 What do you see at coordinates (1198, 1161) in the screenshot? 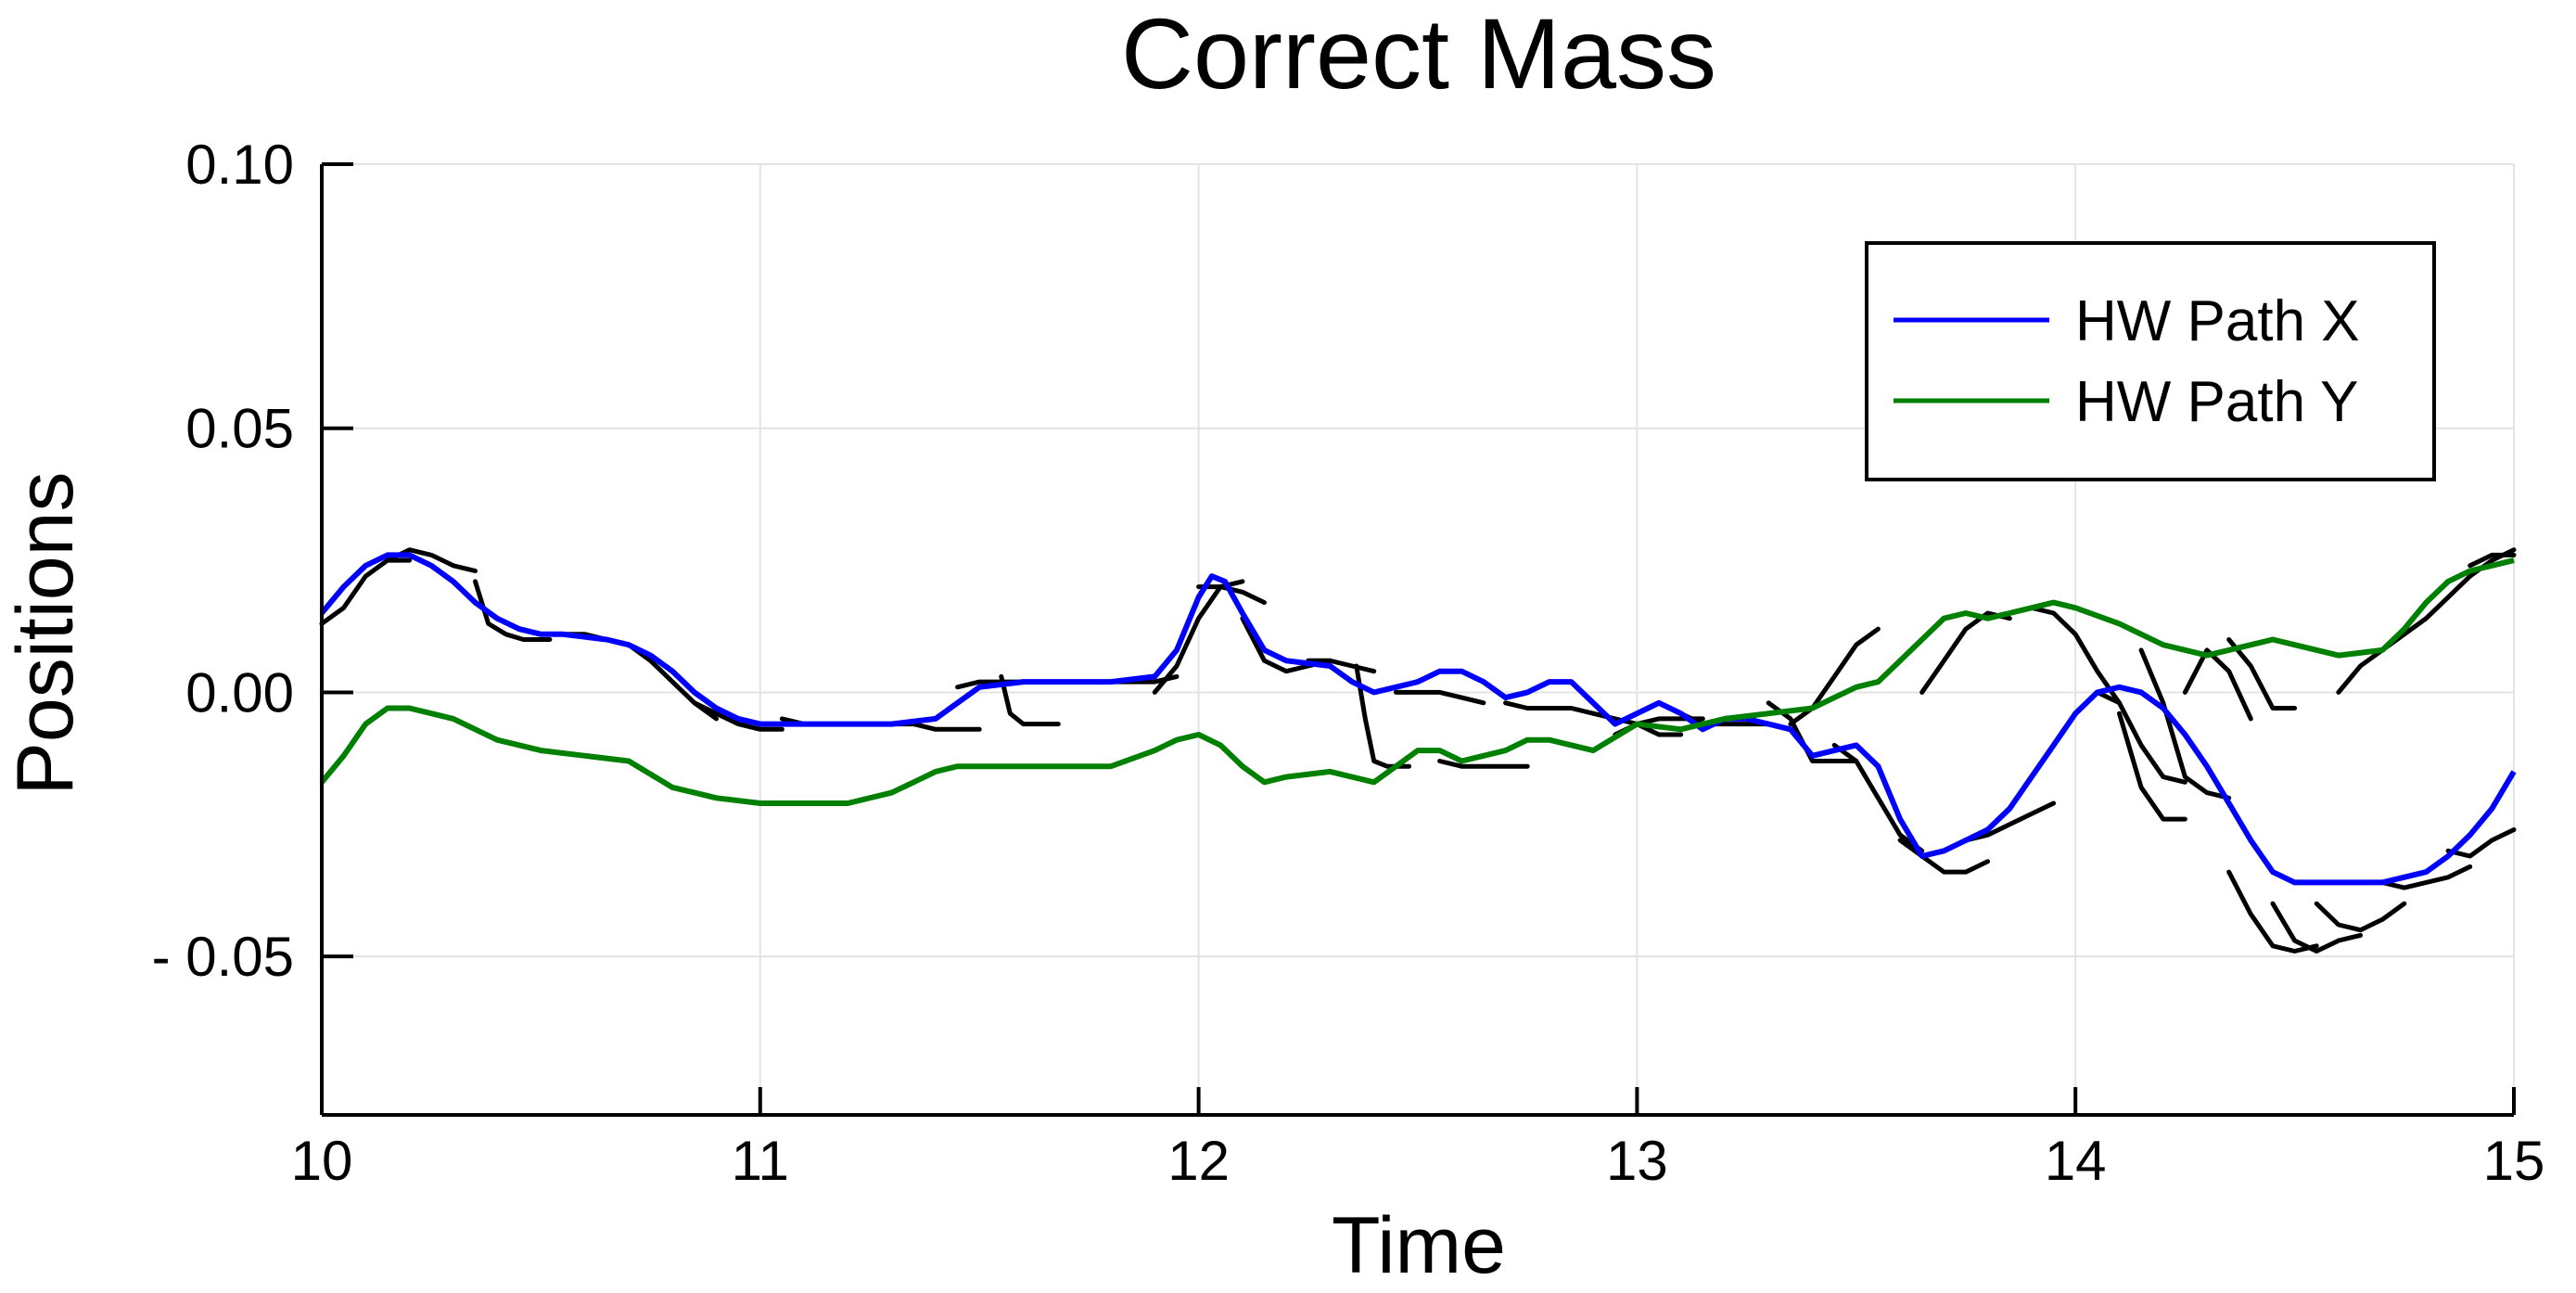
I see `x-tick-label: 12` at bounding box center [1198, 1161].